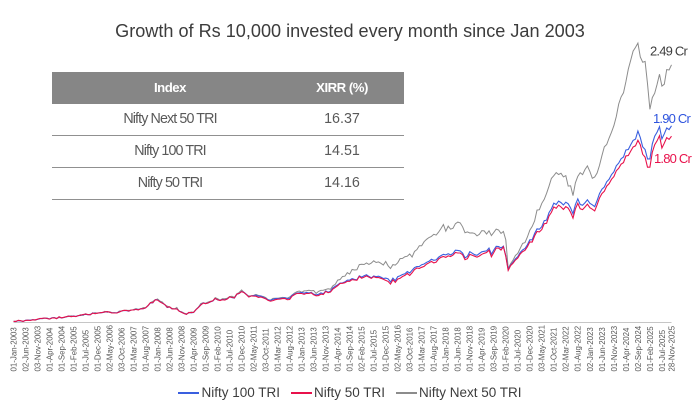  What do you see at coordinates (386, 348) in the screenshot?
I see `svg-text: 01-Dec-2015` at bounding box center [386, 348].